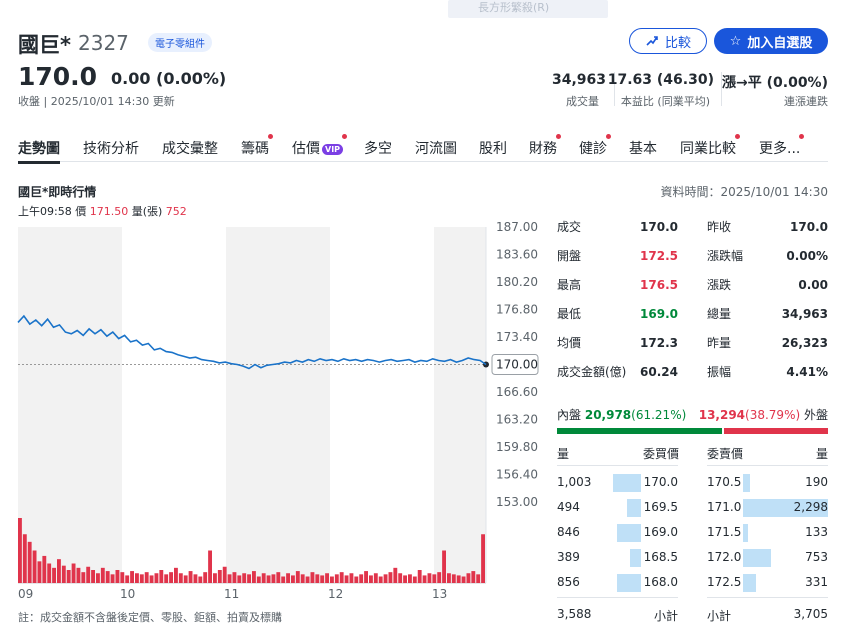 The height and width of the screenshot is (636, 845). Describe the element at coordinates (568, 507) in the screenshot. I see `bid-volume: 494` at that location.